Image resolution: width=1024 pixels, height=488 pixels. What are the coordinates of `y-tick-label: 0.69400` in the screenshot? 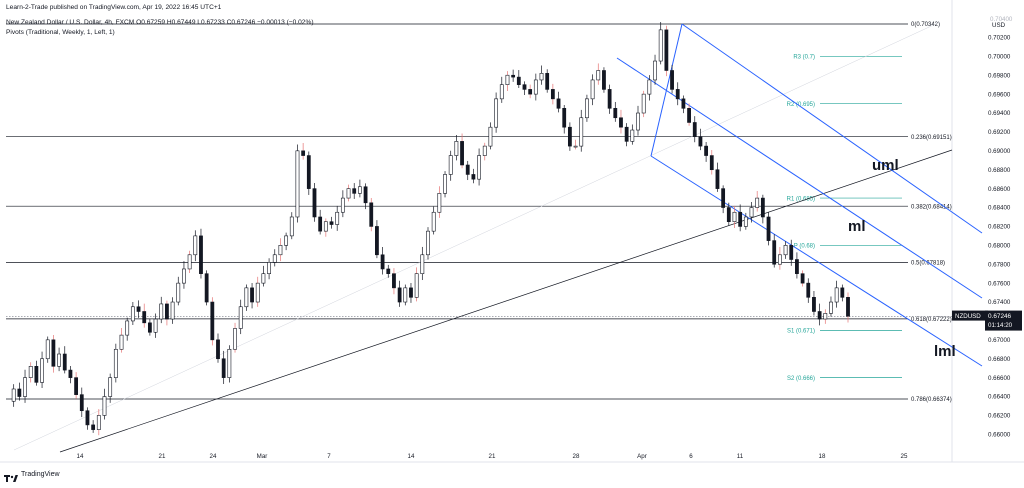 It's located at (999, 113).